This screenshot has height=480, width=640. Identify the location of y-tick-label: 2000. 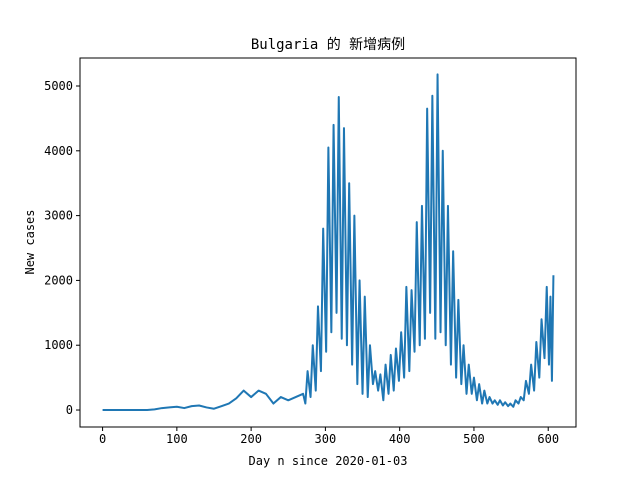
(58, 280).